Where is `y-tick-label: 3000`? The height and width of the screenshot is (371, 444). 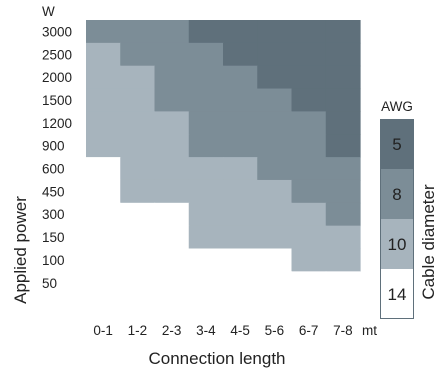
y-tick-label: 3000 is located at coordinates (57, 31).